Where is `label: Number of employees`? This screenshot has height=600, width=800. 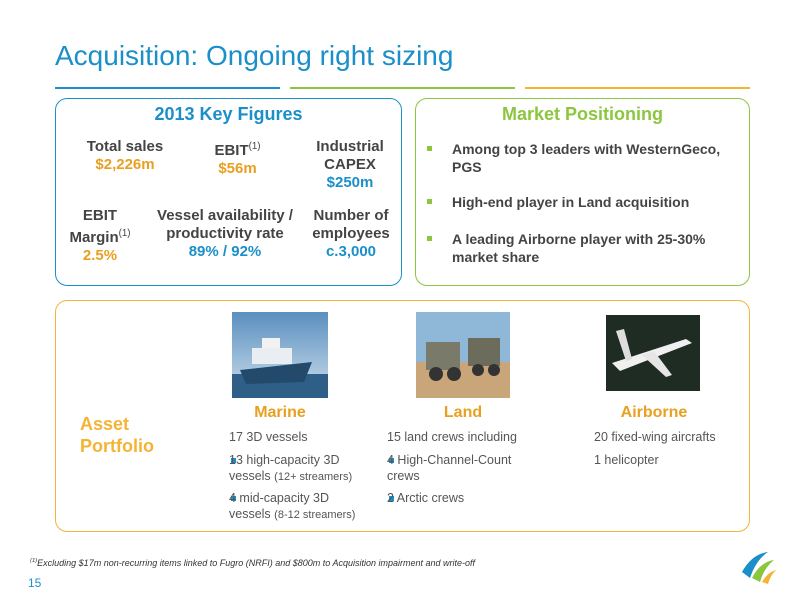
label: Number of employees is located at coordinates (351, 224).